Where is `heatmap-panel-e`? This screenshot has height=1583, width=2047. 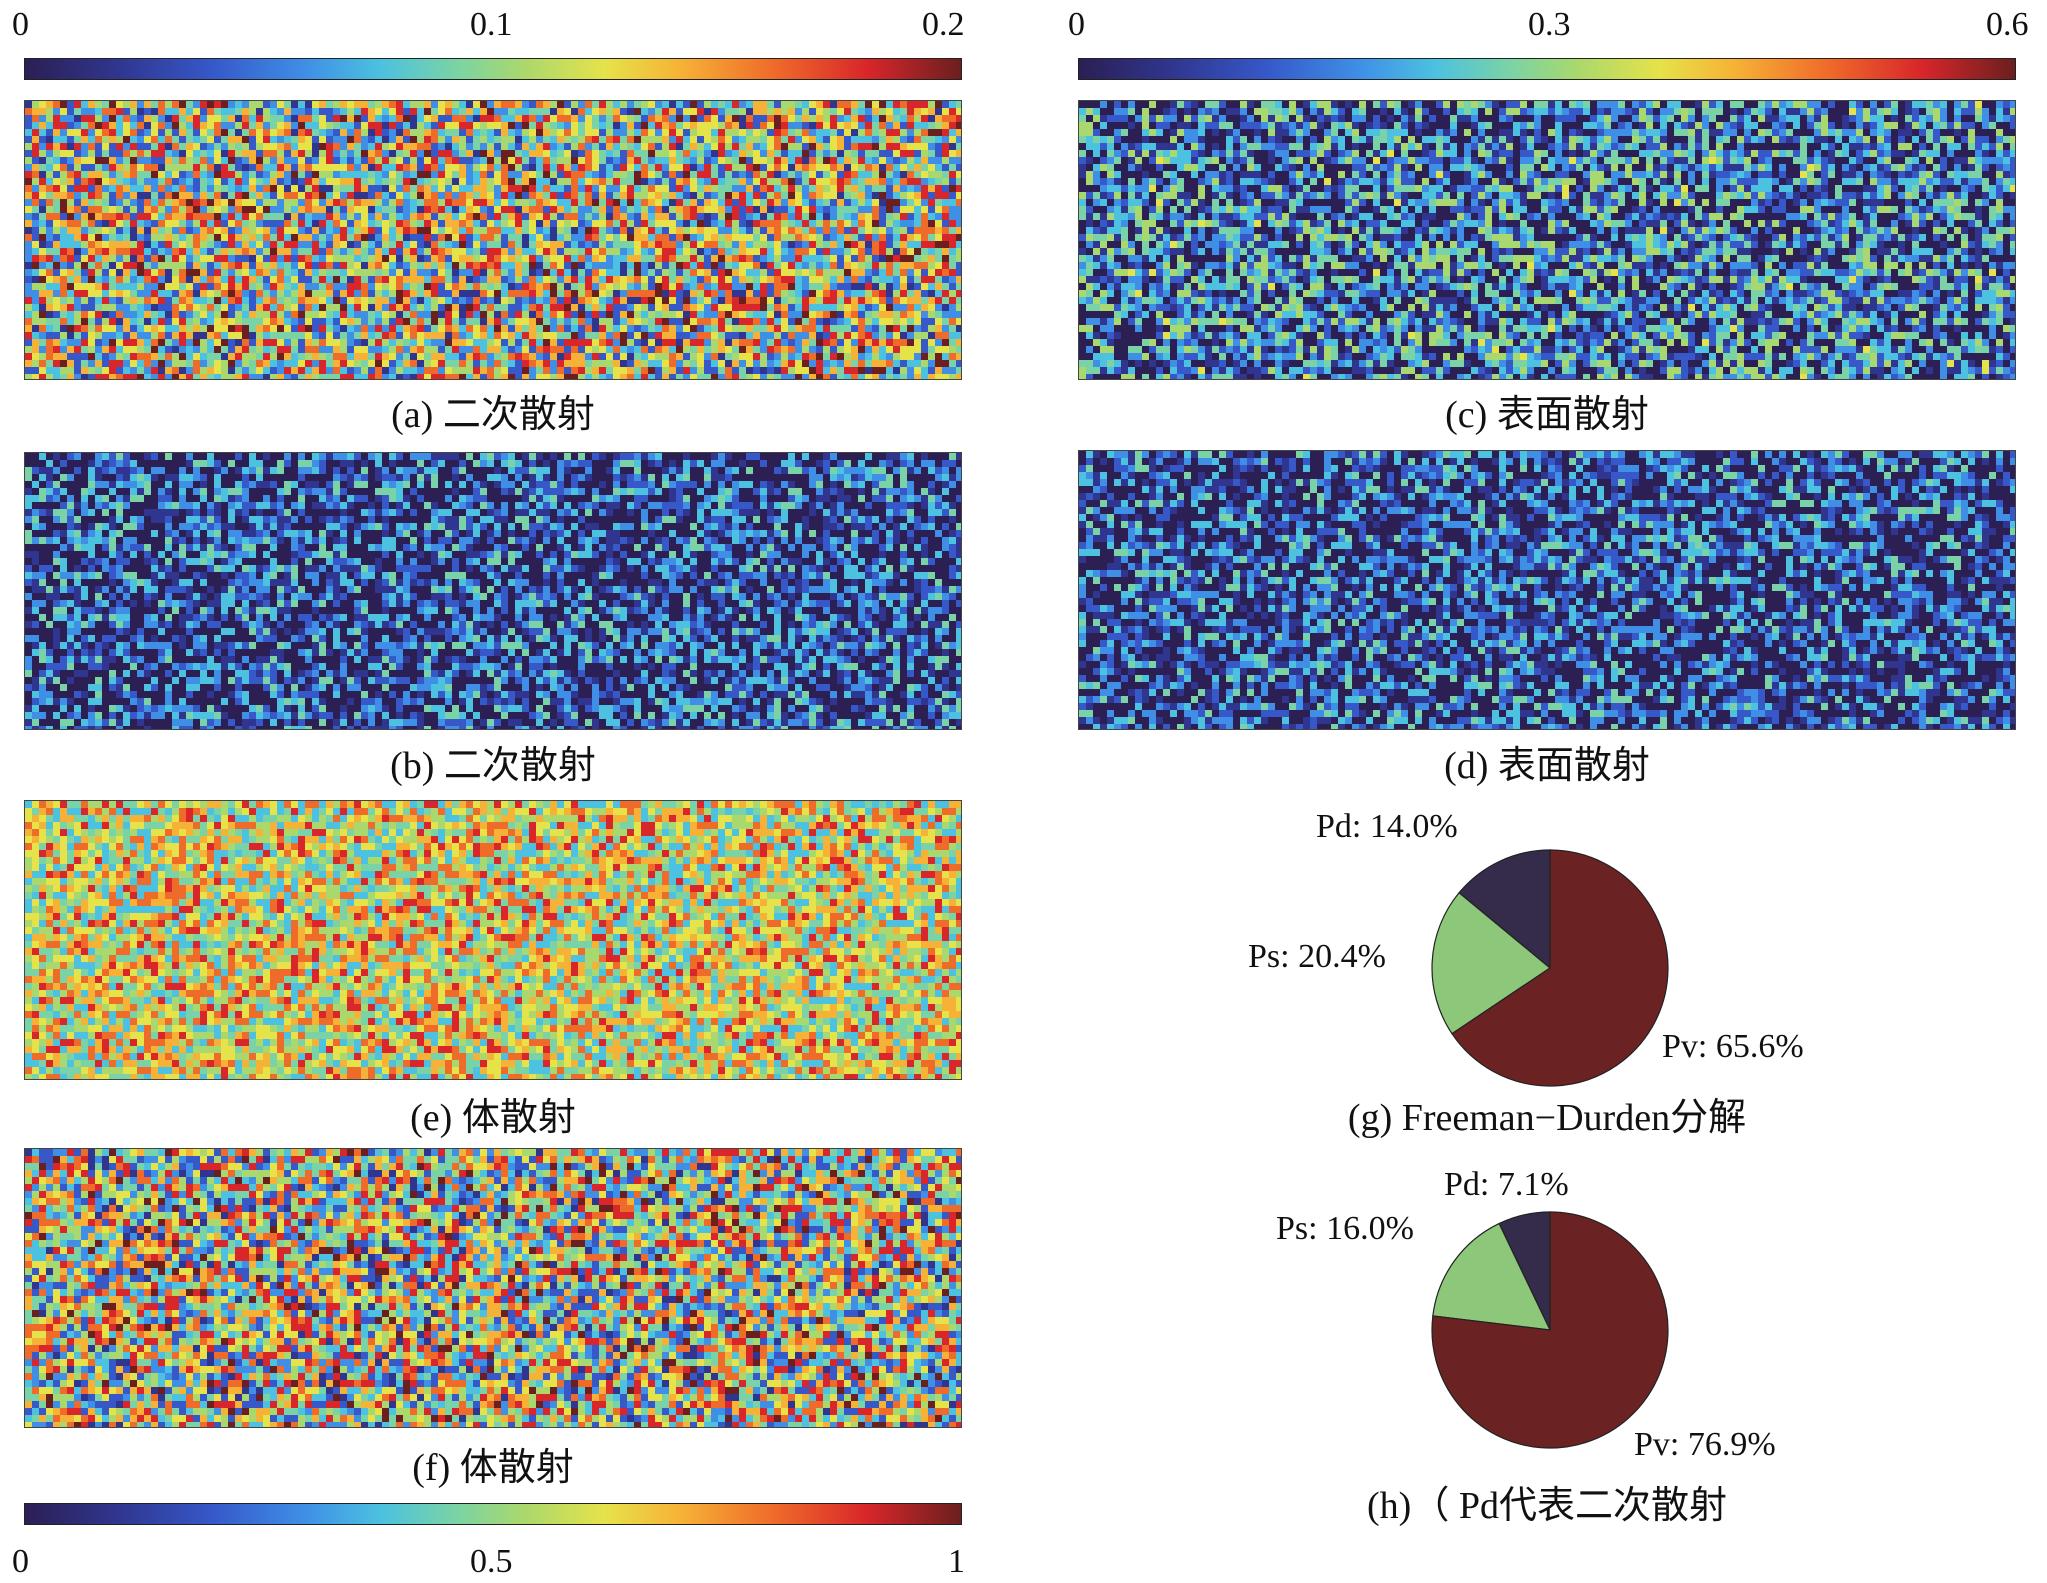 heatmap-panel-e is located at coordinates (493, 940).